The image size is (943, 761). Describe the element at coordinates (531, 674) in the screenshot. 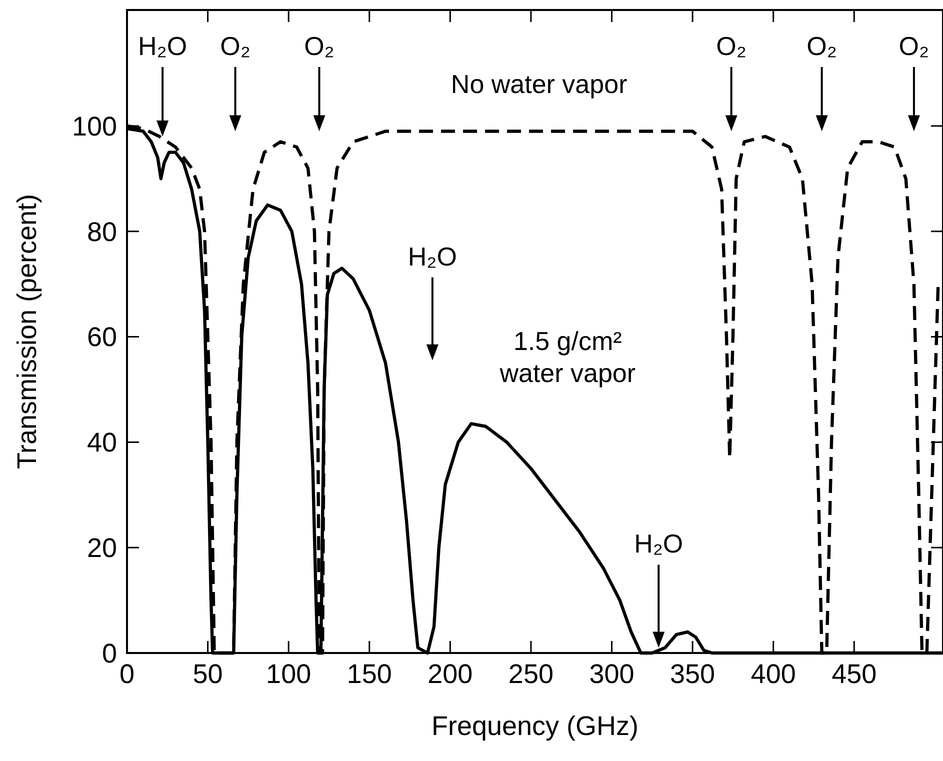

I see `x-tick-label: 250` at that location.